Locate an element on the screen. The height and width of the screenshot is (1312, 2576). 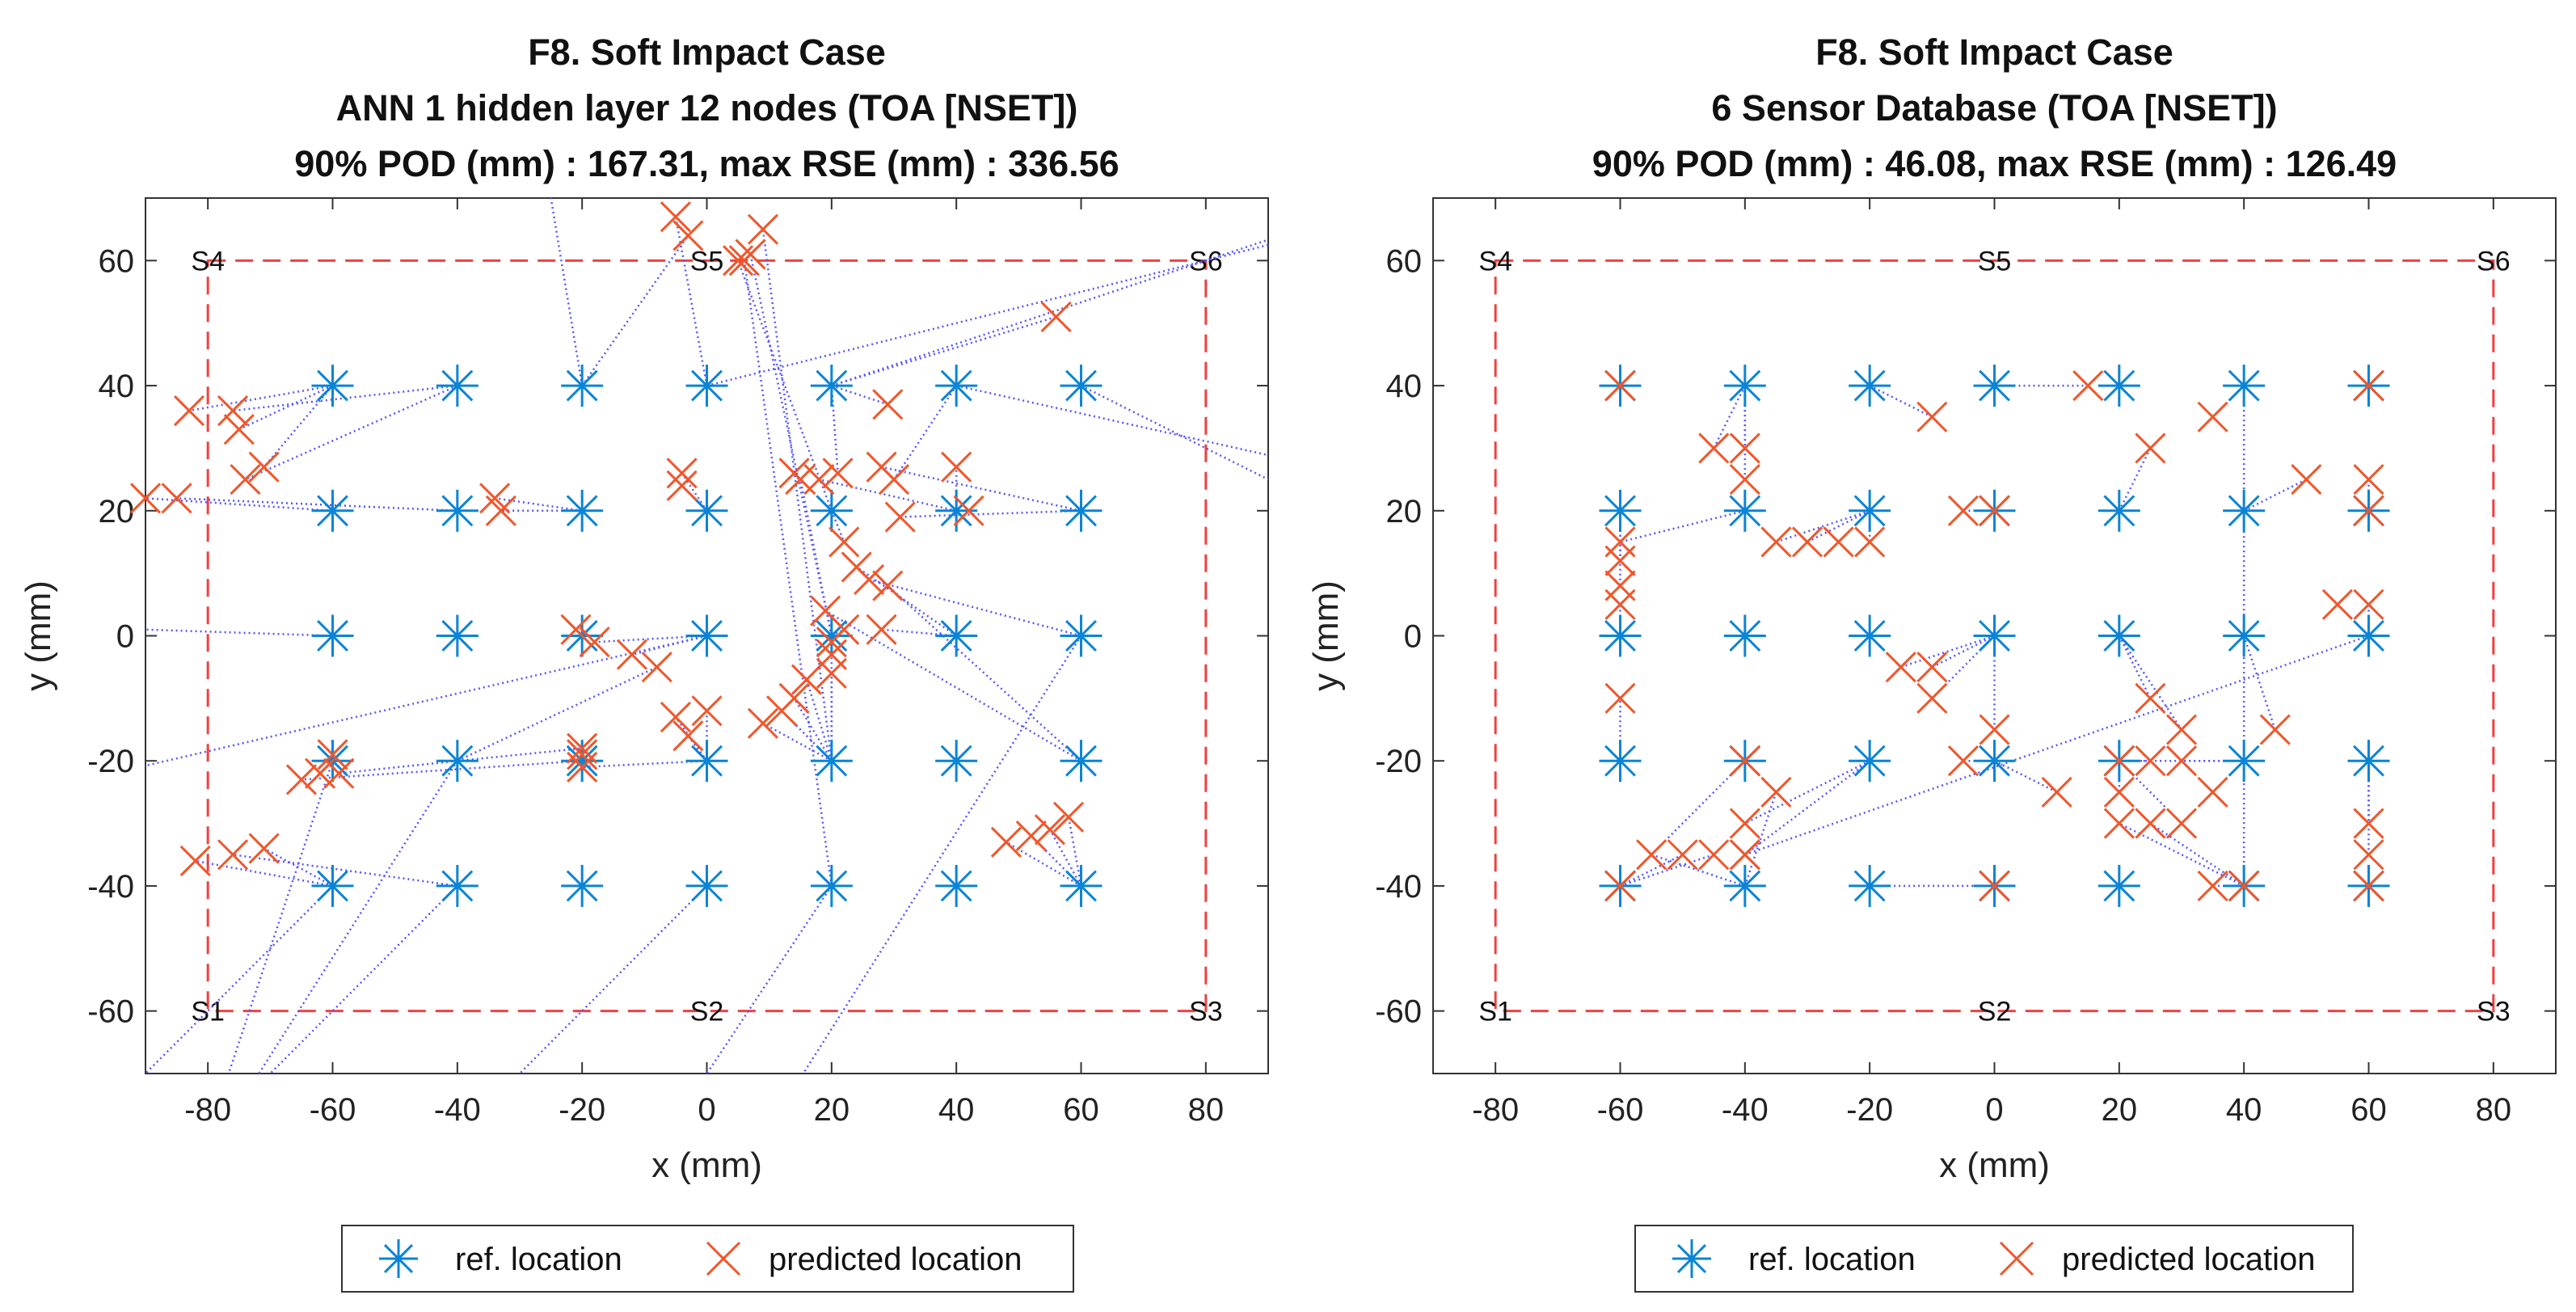
x-tick-label: -80 is located at coordinates (1496, 1110).